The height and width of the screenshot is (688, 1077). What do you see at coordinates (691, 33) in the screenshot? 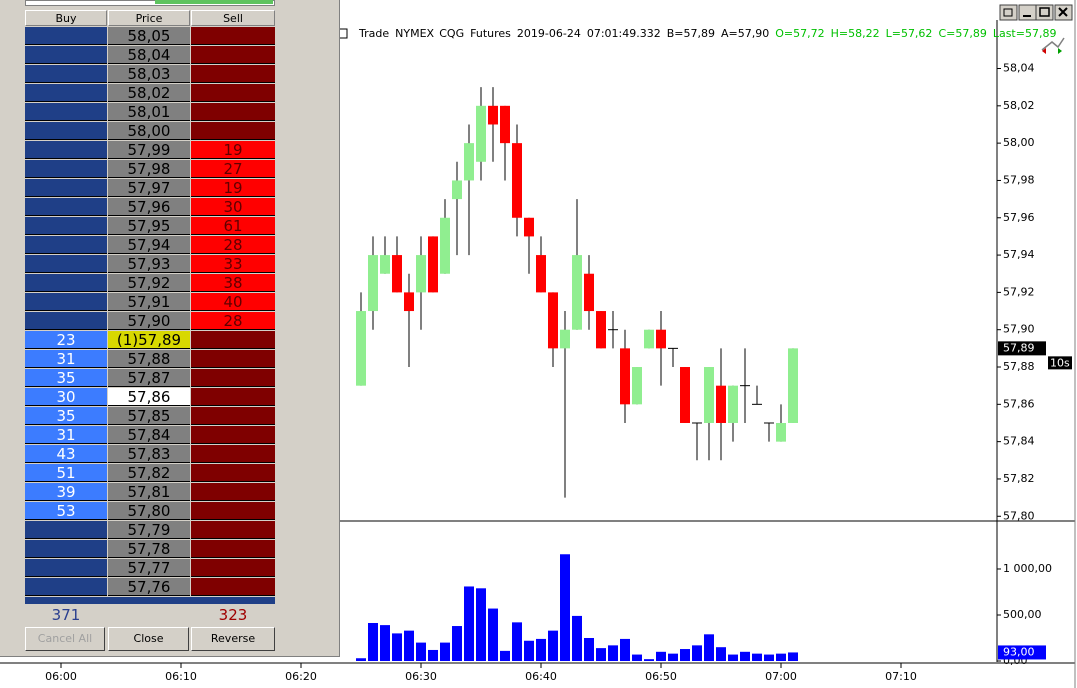
I see `header-item: B=57,89` at bounding box center [691, 33].